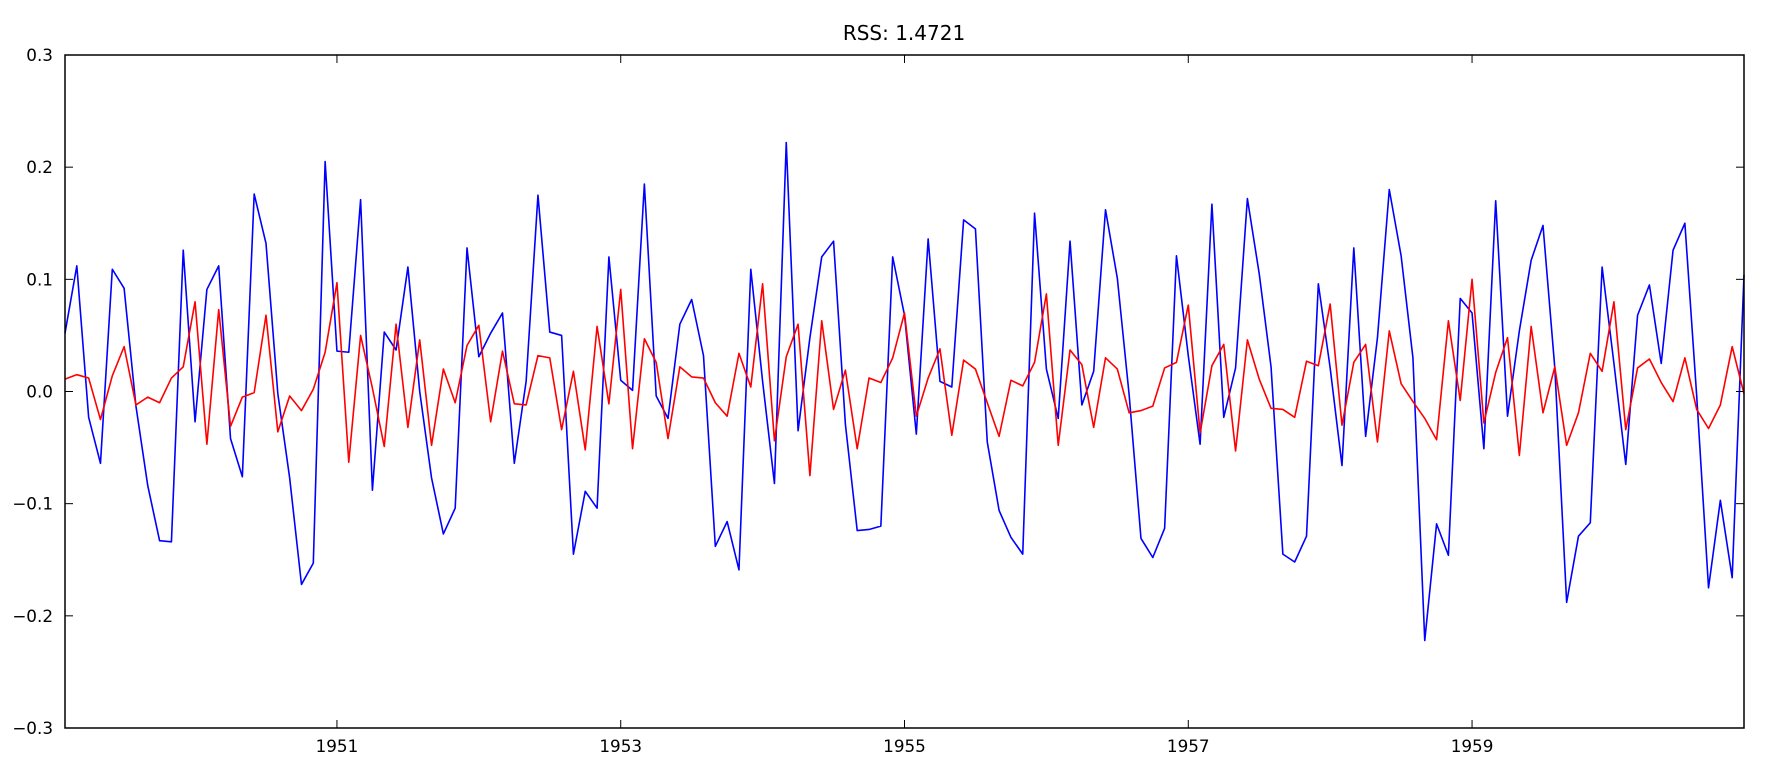 Image resolution: width=1786 pixels, height=779 pixels. I want to click on y-tick-label-0: 0.3, so click(39, 55).